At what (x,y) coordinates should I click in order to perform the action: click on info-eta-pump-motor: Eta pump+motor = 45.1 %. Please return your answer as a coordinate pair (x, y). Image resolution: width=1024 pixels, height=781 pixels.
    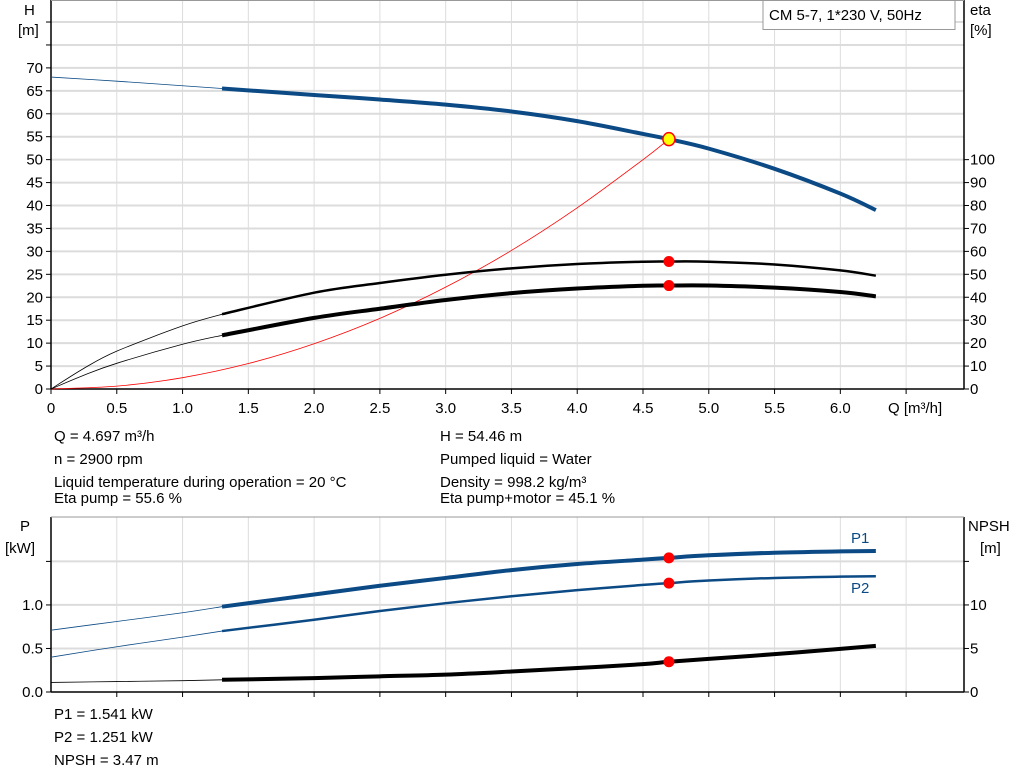
    Looking at the image, I should click on (528, 498).